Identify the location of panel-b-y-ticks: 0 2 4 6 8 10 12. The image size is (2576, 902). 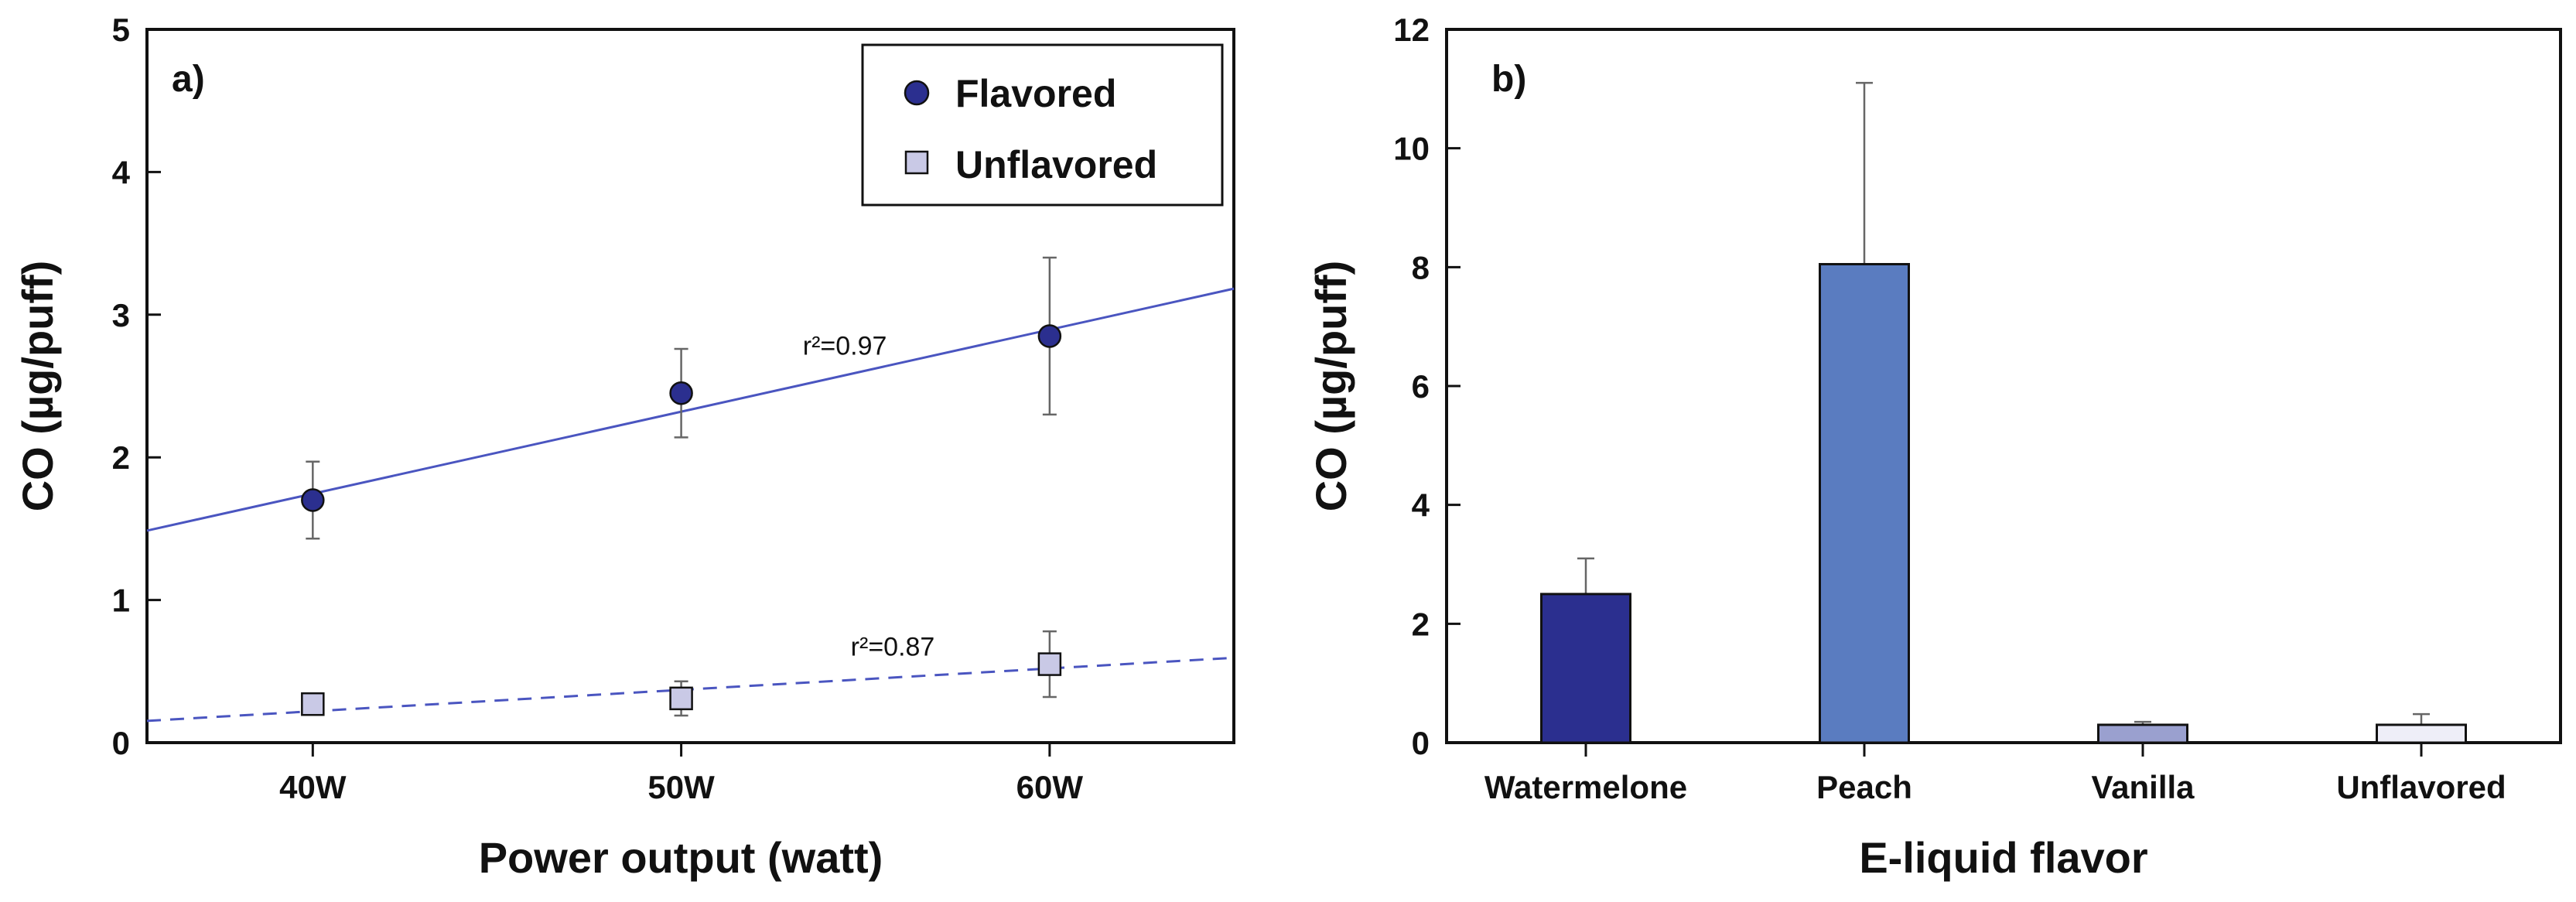
(1427, 386).